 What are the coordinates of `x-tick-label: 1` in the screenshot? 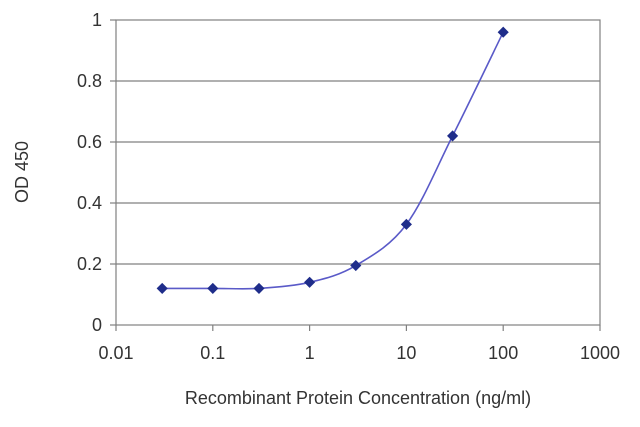 It's located at (310, 353).